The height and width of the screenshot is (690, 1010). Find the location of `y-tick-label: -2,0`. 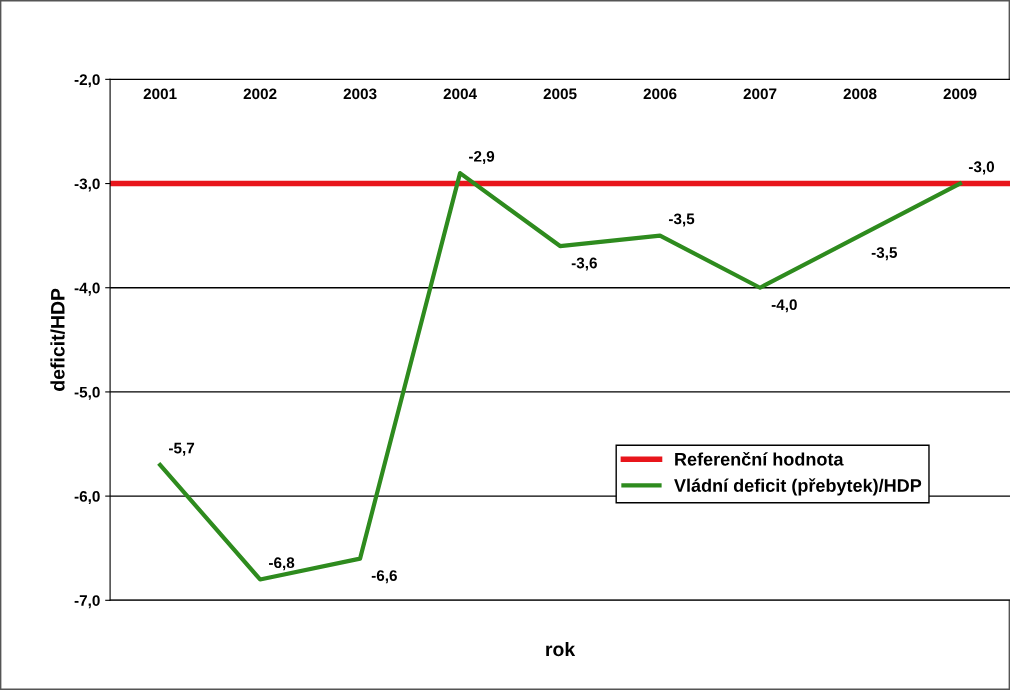

y-tick-label: -2,0 is located at coordinates (87, 81).